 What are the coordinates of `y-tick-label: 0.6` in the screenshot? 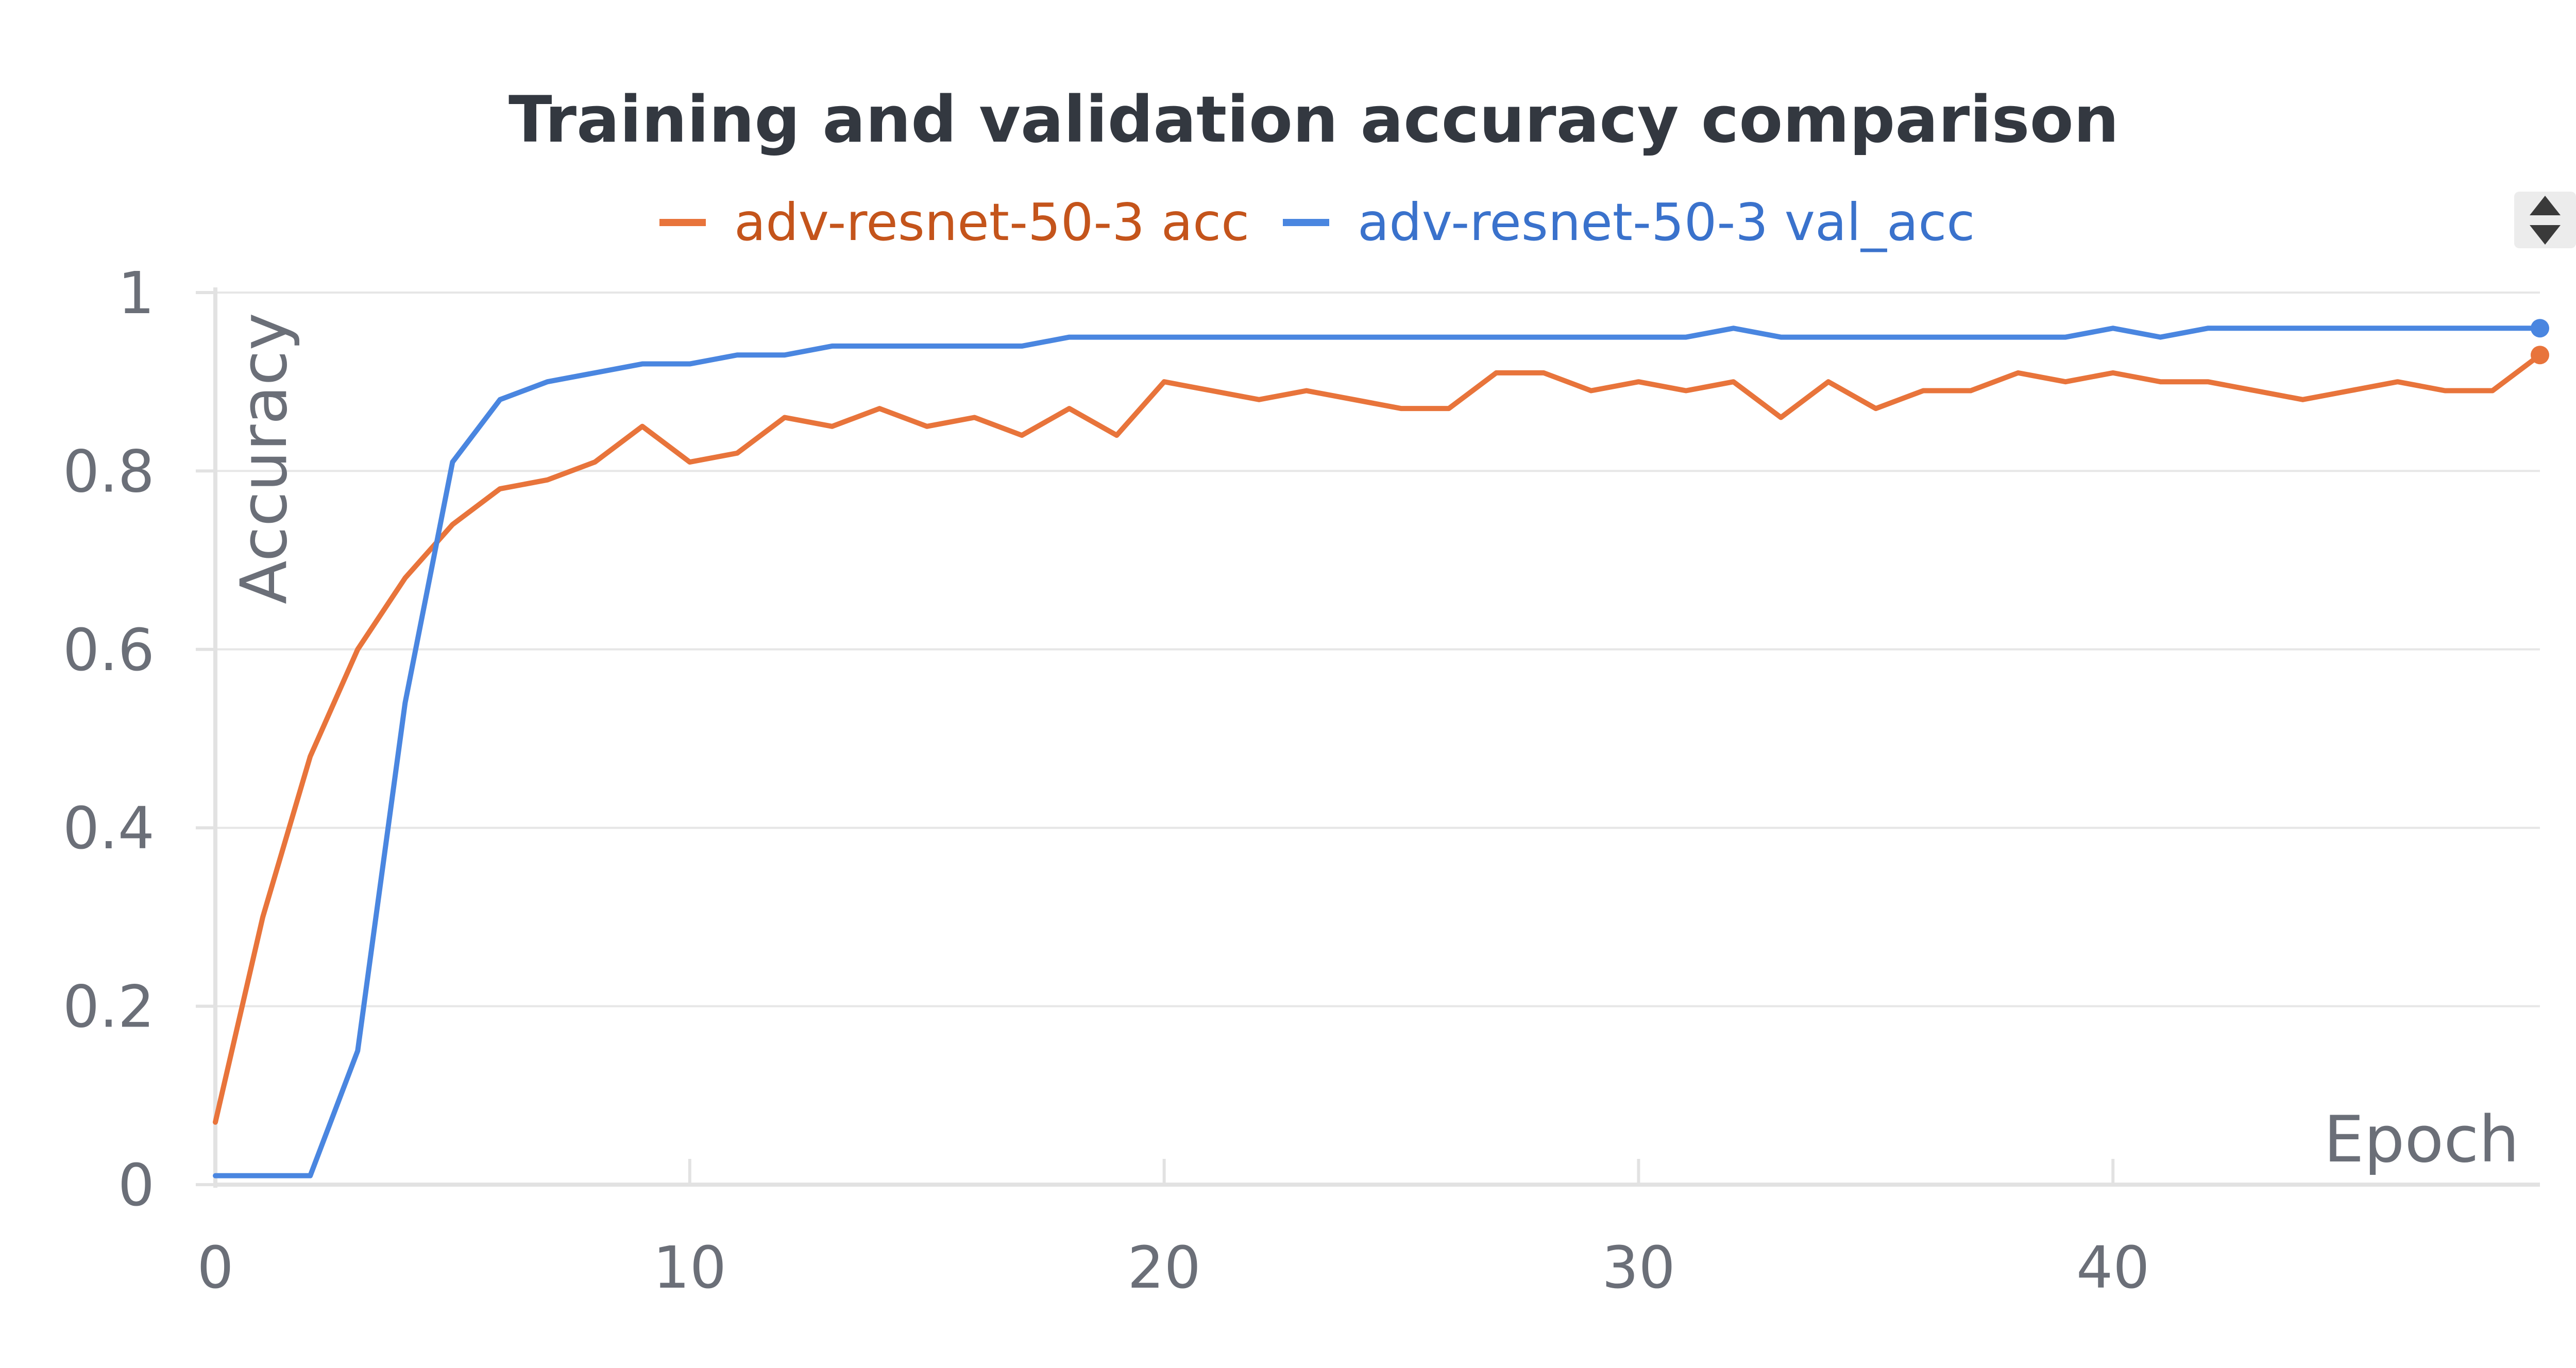 It's located at (109, 650).